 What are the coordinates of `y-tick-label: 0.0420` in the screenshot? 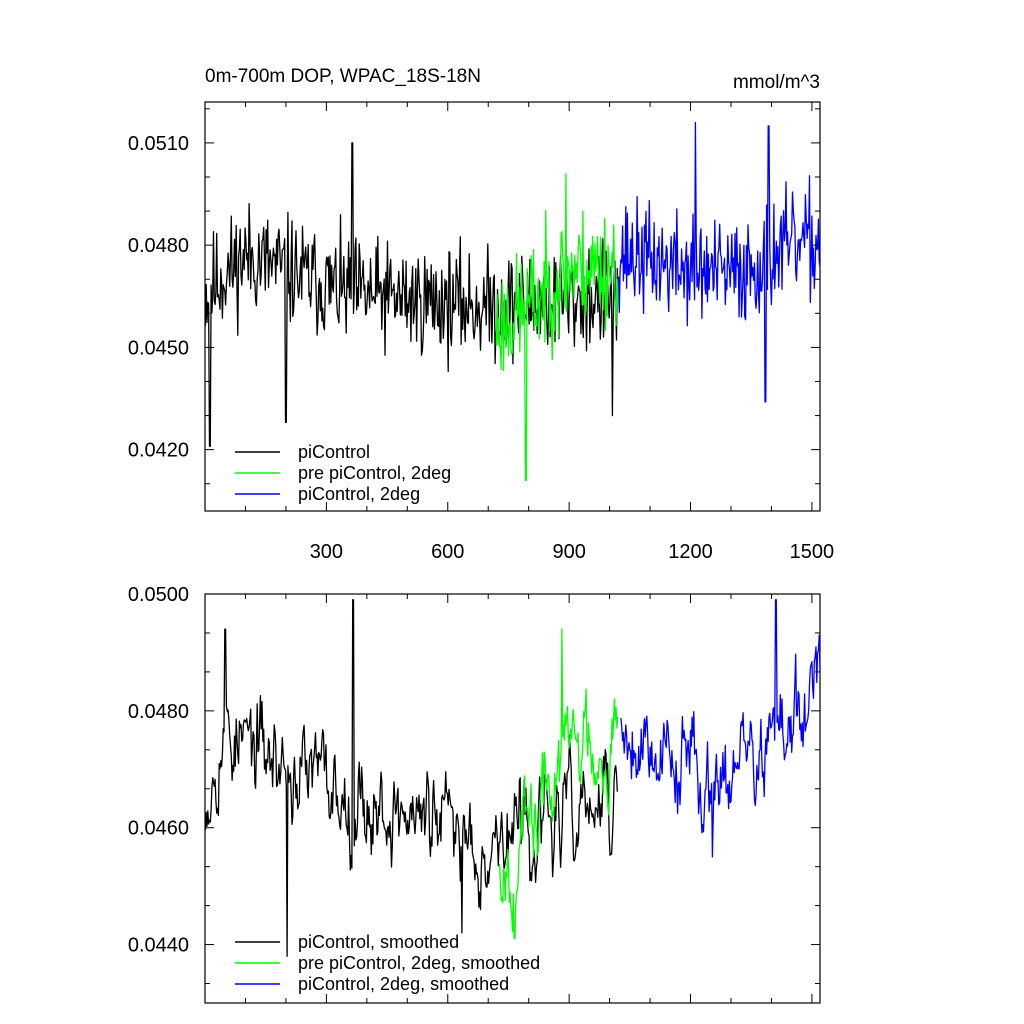 It's located at (158, 451).